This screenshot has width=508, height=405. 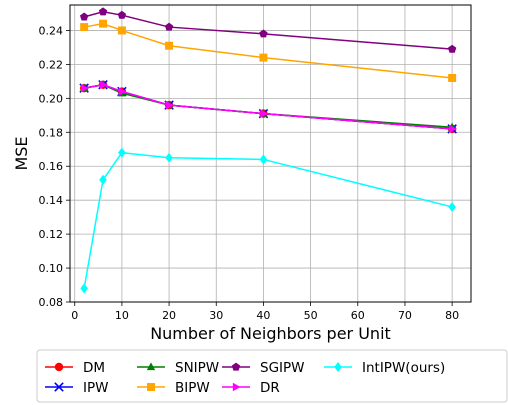 I want to click on legend-item-bipw: BIPW, so click(x=173, y=388).